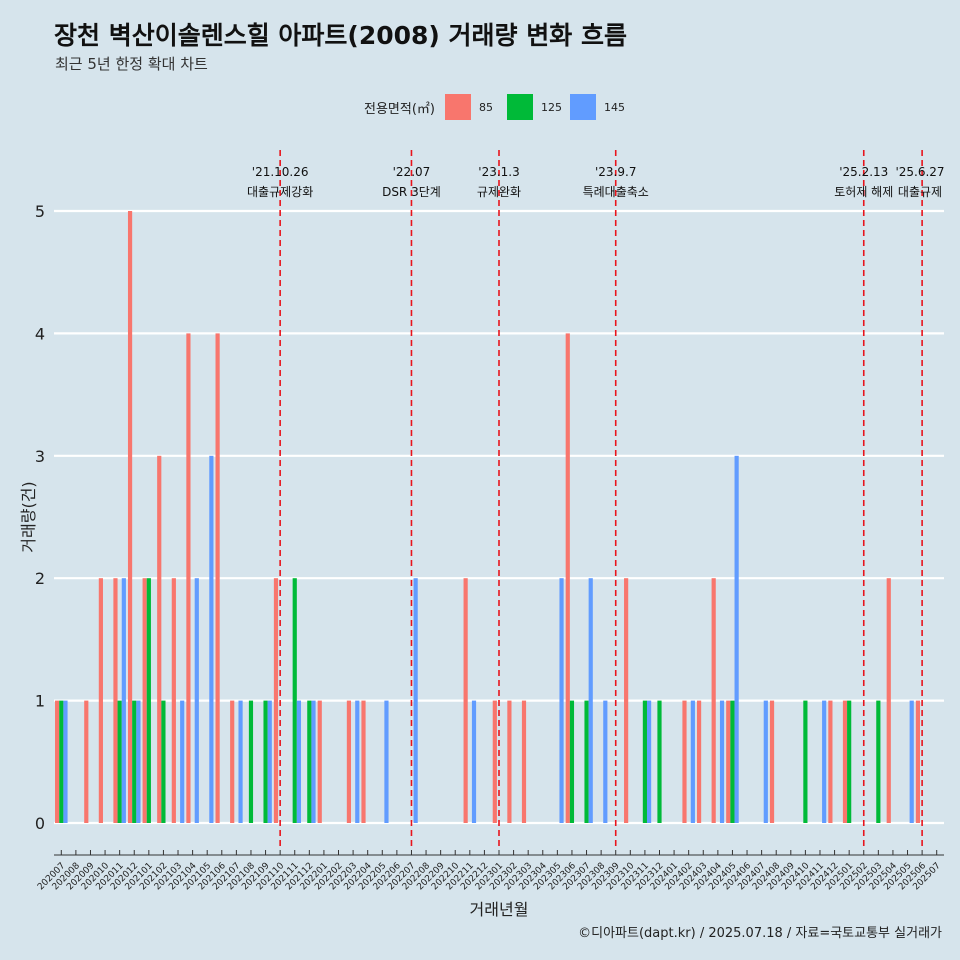 The height and width of the screenshot is (960, 960). I want to click on y-tick-label: 1, so click(40, 701).